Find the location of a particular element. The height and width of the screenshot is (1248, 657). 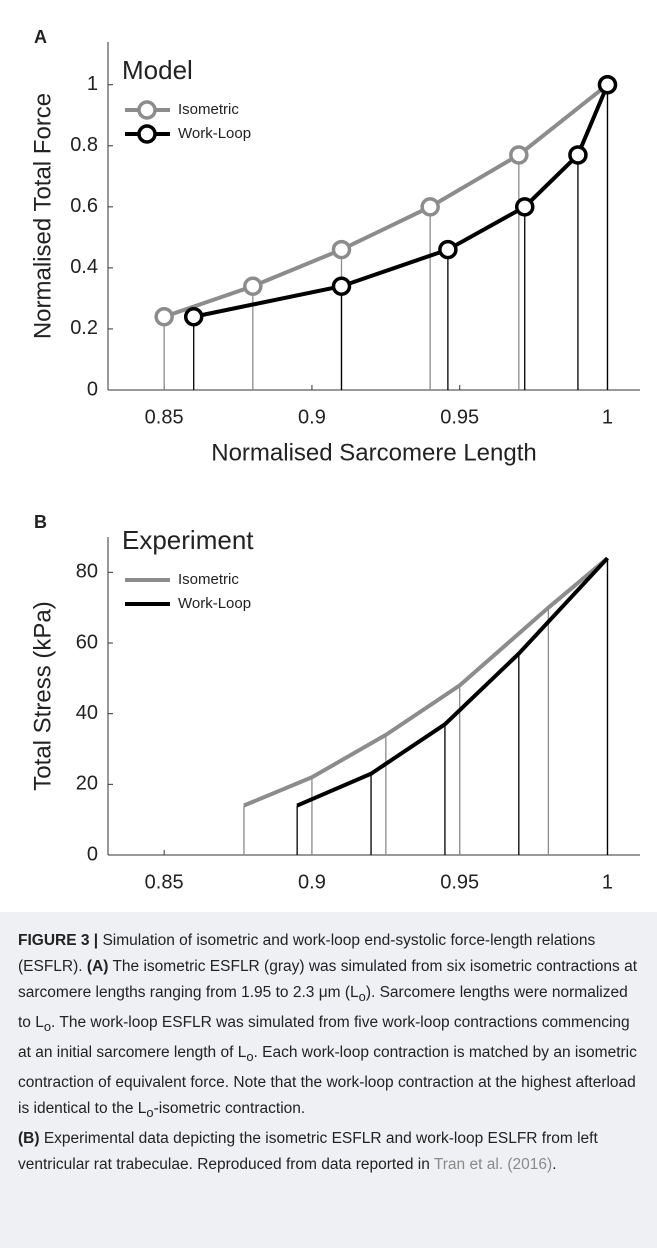

y-tick-label: 0.6 is located at coordinates (84, 206).